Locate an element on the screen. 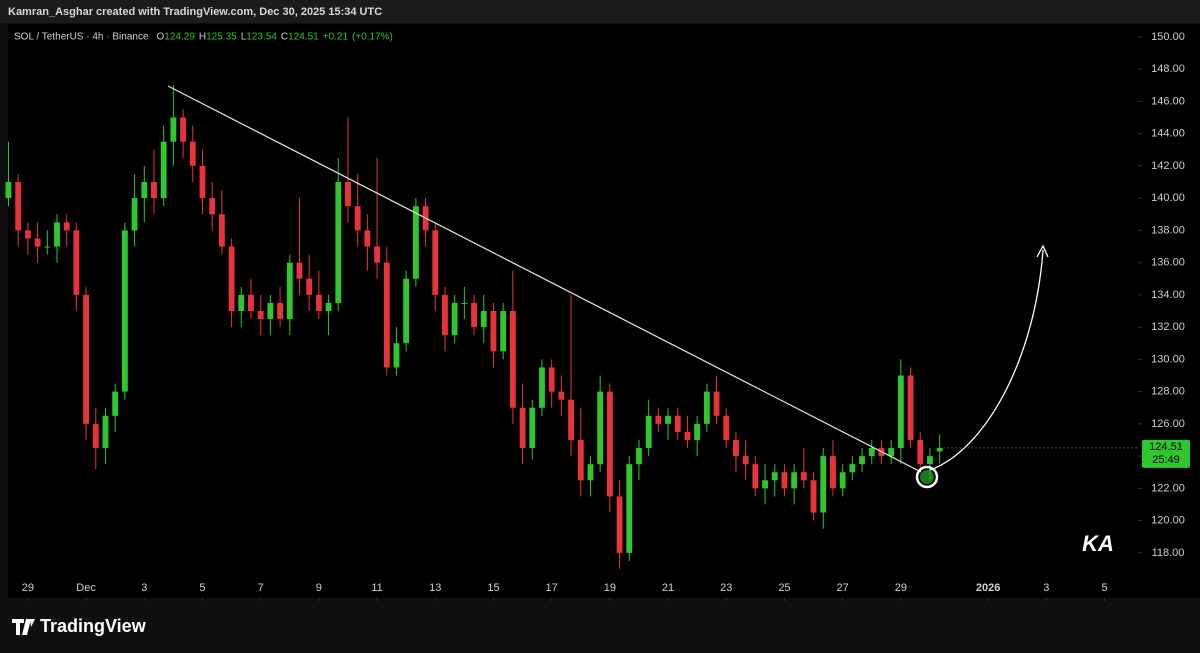 The width and height of the screenshot is (1200, 653). last-price-box is located at coordinates (1166, 453).